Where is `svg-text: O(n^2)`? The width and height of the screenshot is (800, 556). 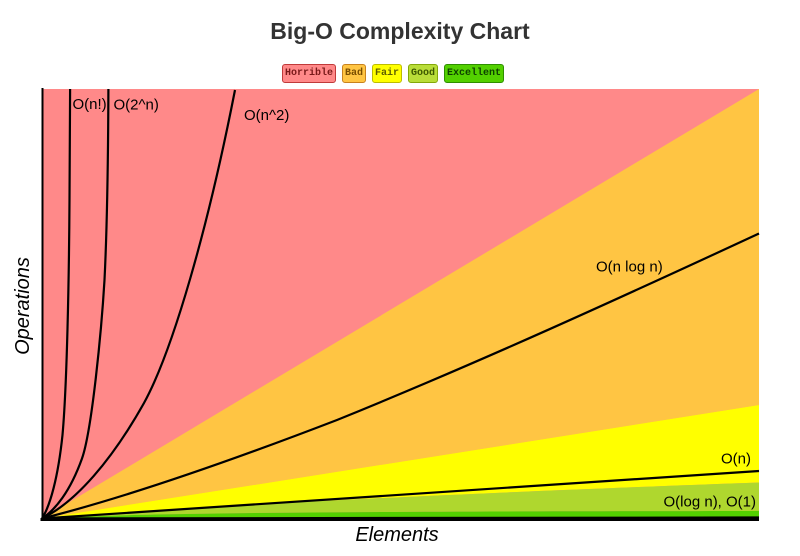 svg-text: O(n^2) is located at coordinates (266, 115).